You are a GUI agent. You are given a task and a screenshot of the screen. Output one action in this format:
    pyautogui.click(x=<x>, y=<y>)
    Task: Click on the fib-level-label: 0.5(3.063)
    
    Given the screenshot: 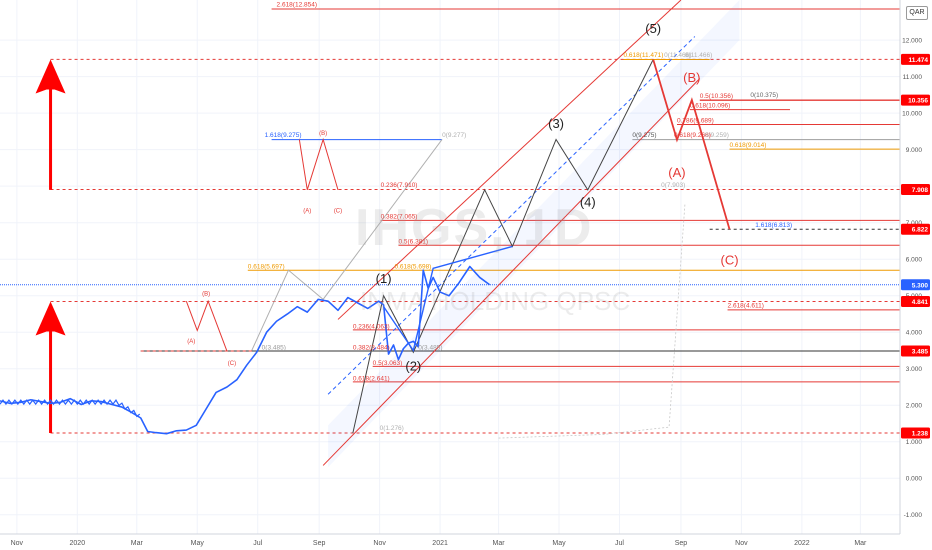 What is the action you would take?
    pyautogui.click(x=388, y=363)
    